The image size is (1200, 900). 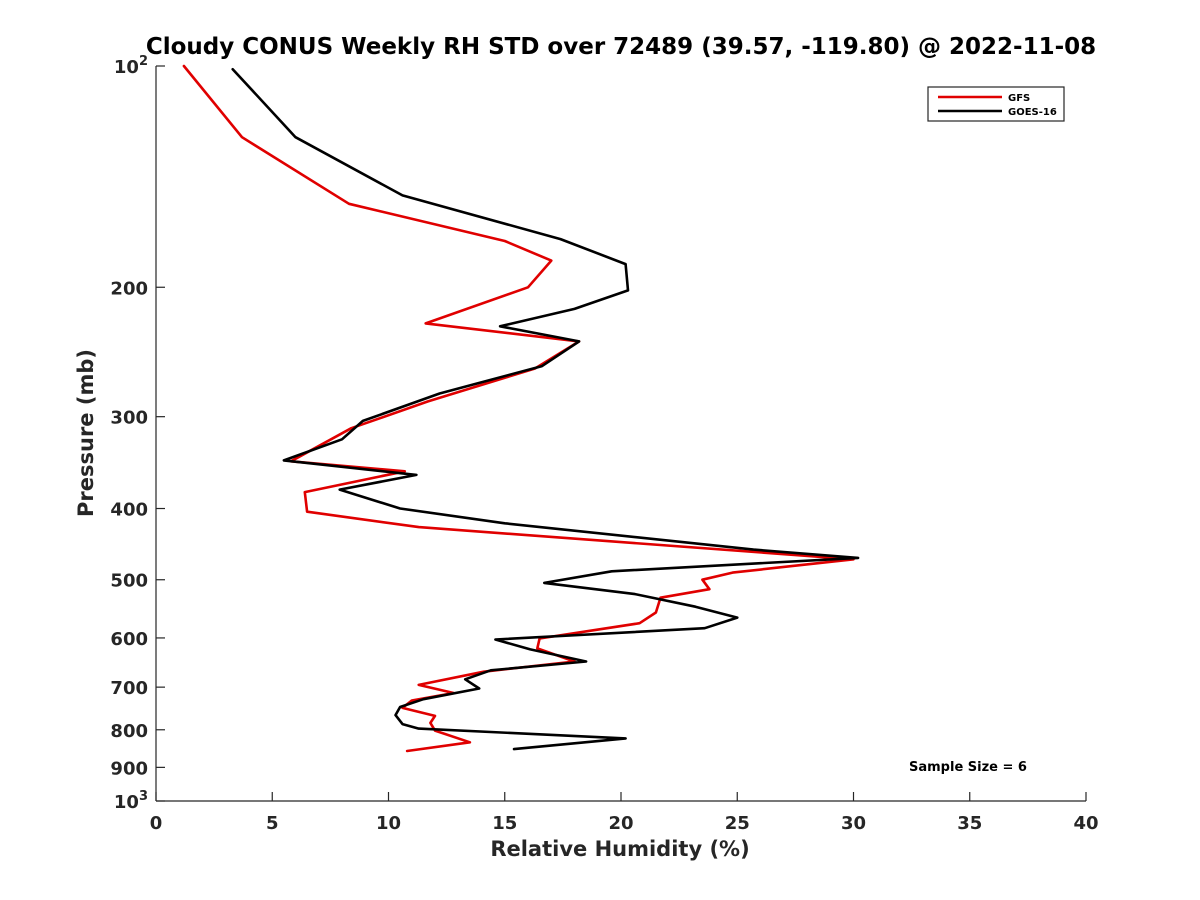 What do you see at coordinates (388, 823) in the screenshot?
I see `x-tick-label: 10` at bounding box center [388, 823].